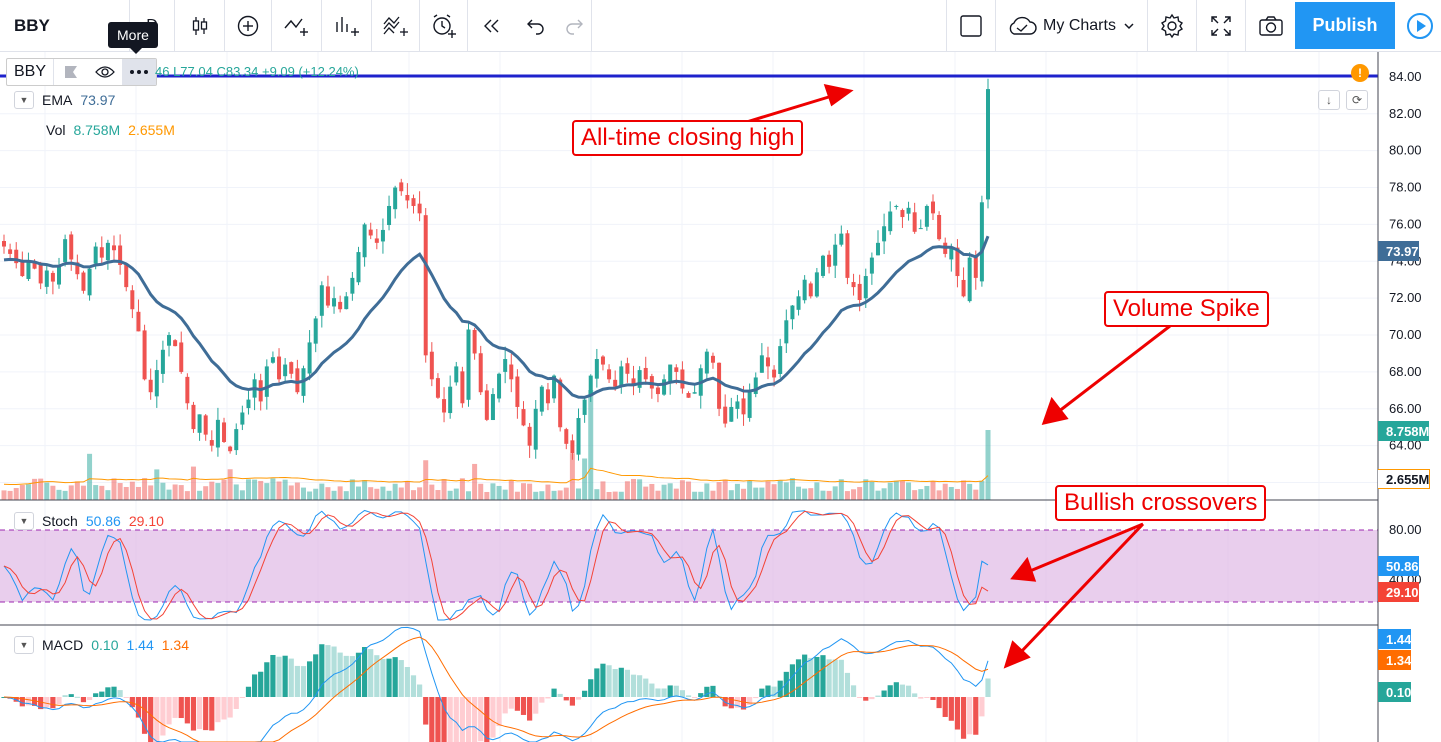  I want to click on templates-button, so click(396, 25).